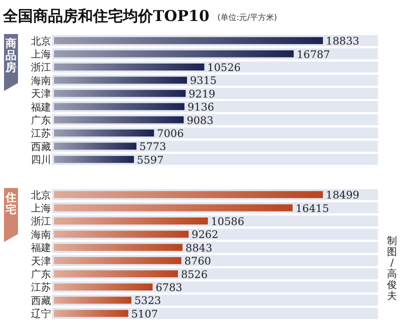 This screenshot has width=400, height=322. I want to click on data-label: 9083, so click(200, 120).